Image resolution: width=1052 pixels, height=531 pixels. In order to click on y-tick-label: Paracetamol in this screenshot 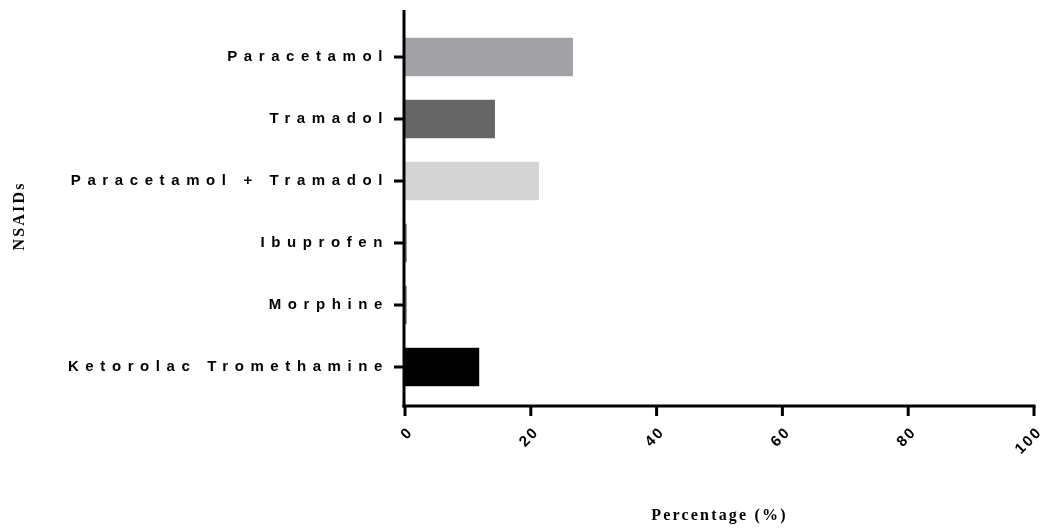, I will do `click(308, 55)`.